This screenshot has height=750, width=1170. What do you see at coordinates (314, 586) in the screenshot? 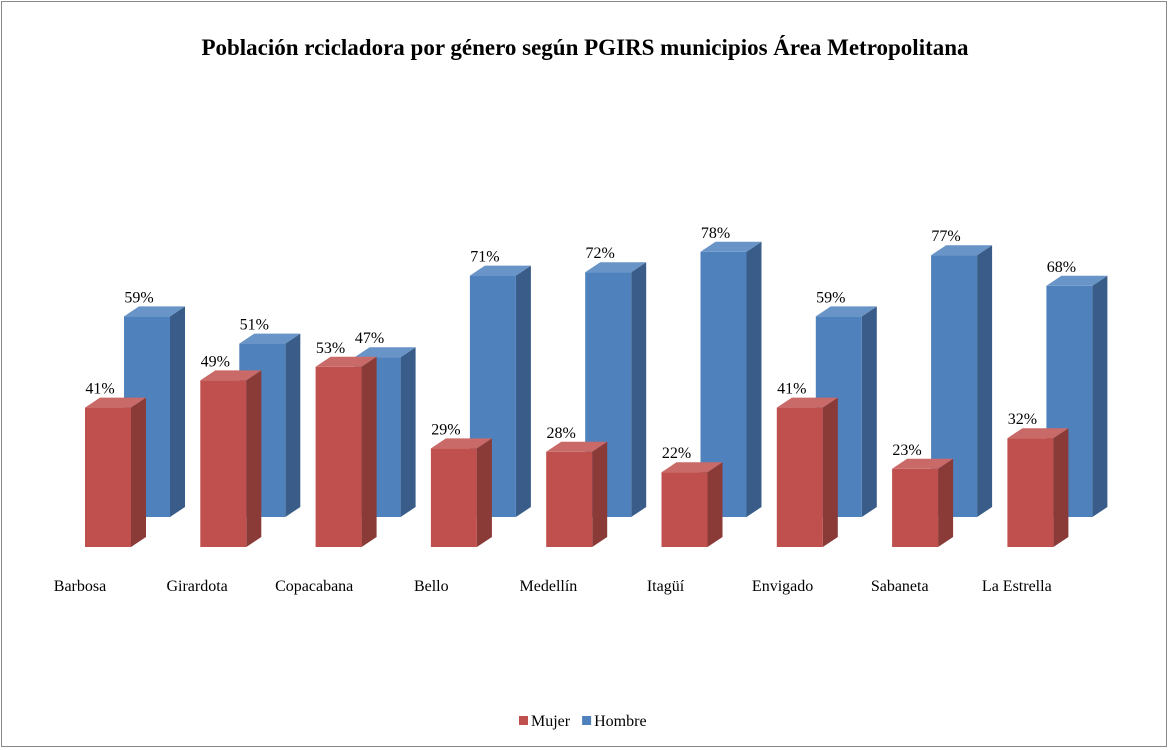
I see `x-tick-label: Copacabana` at bounding box center [314, 586].